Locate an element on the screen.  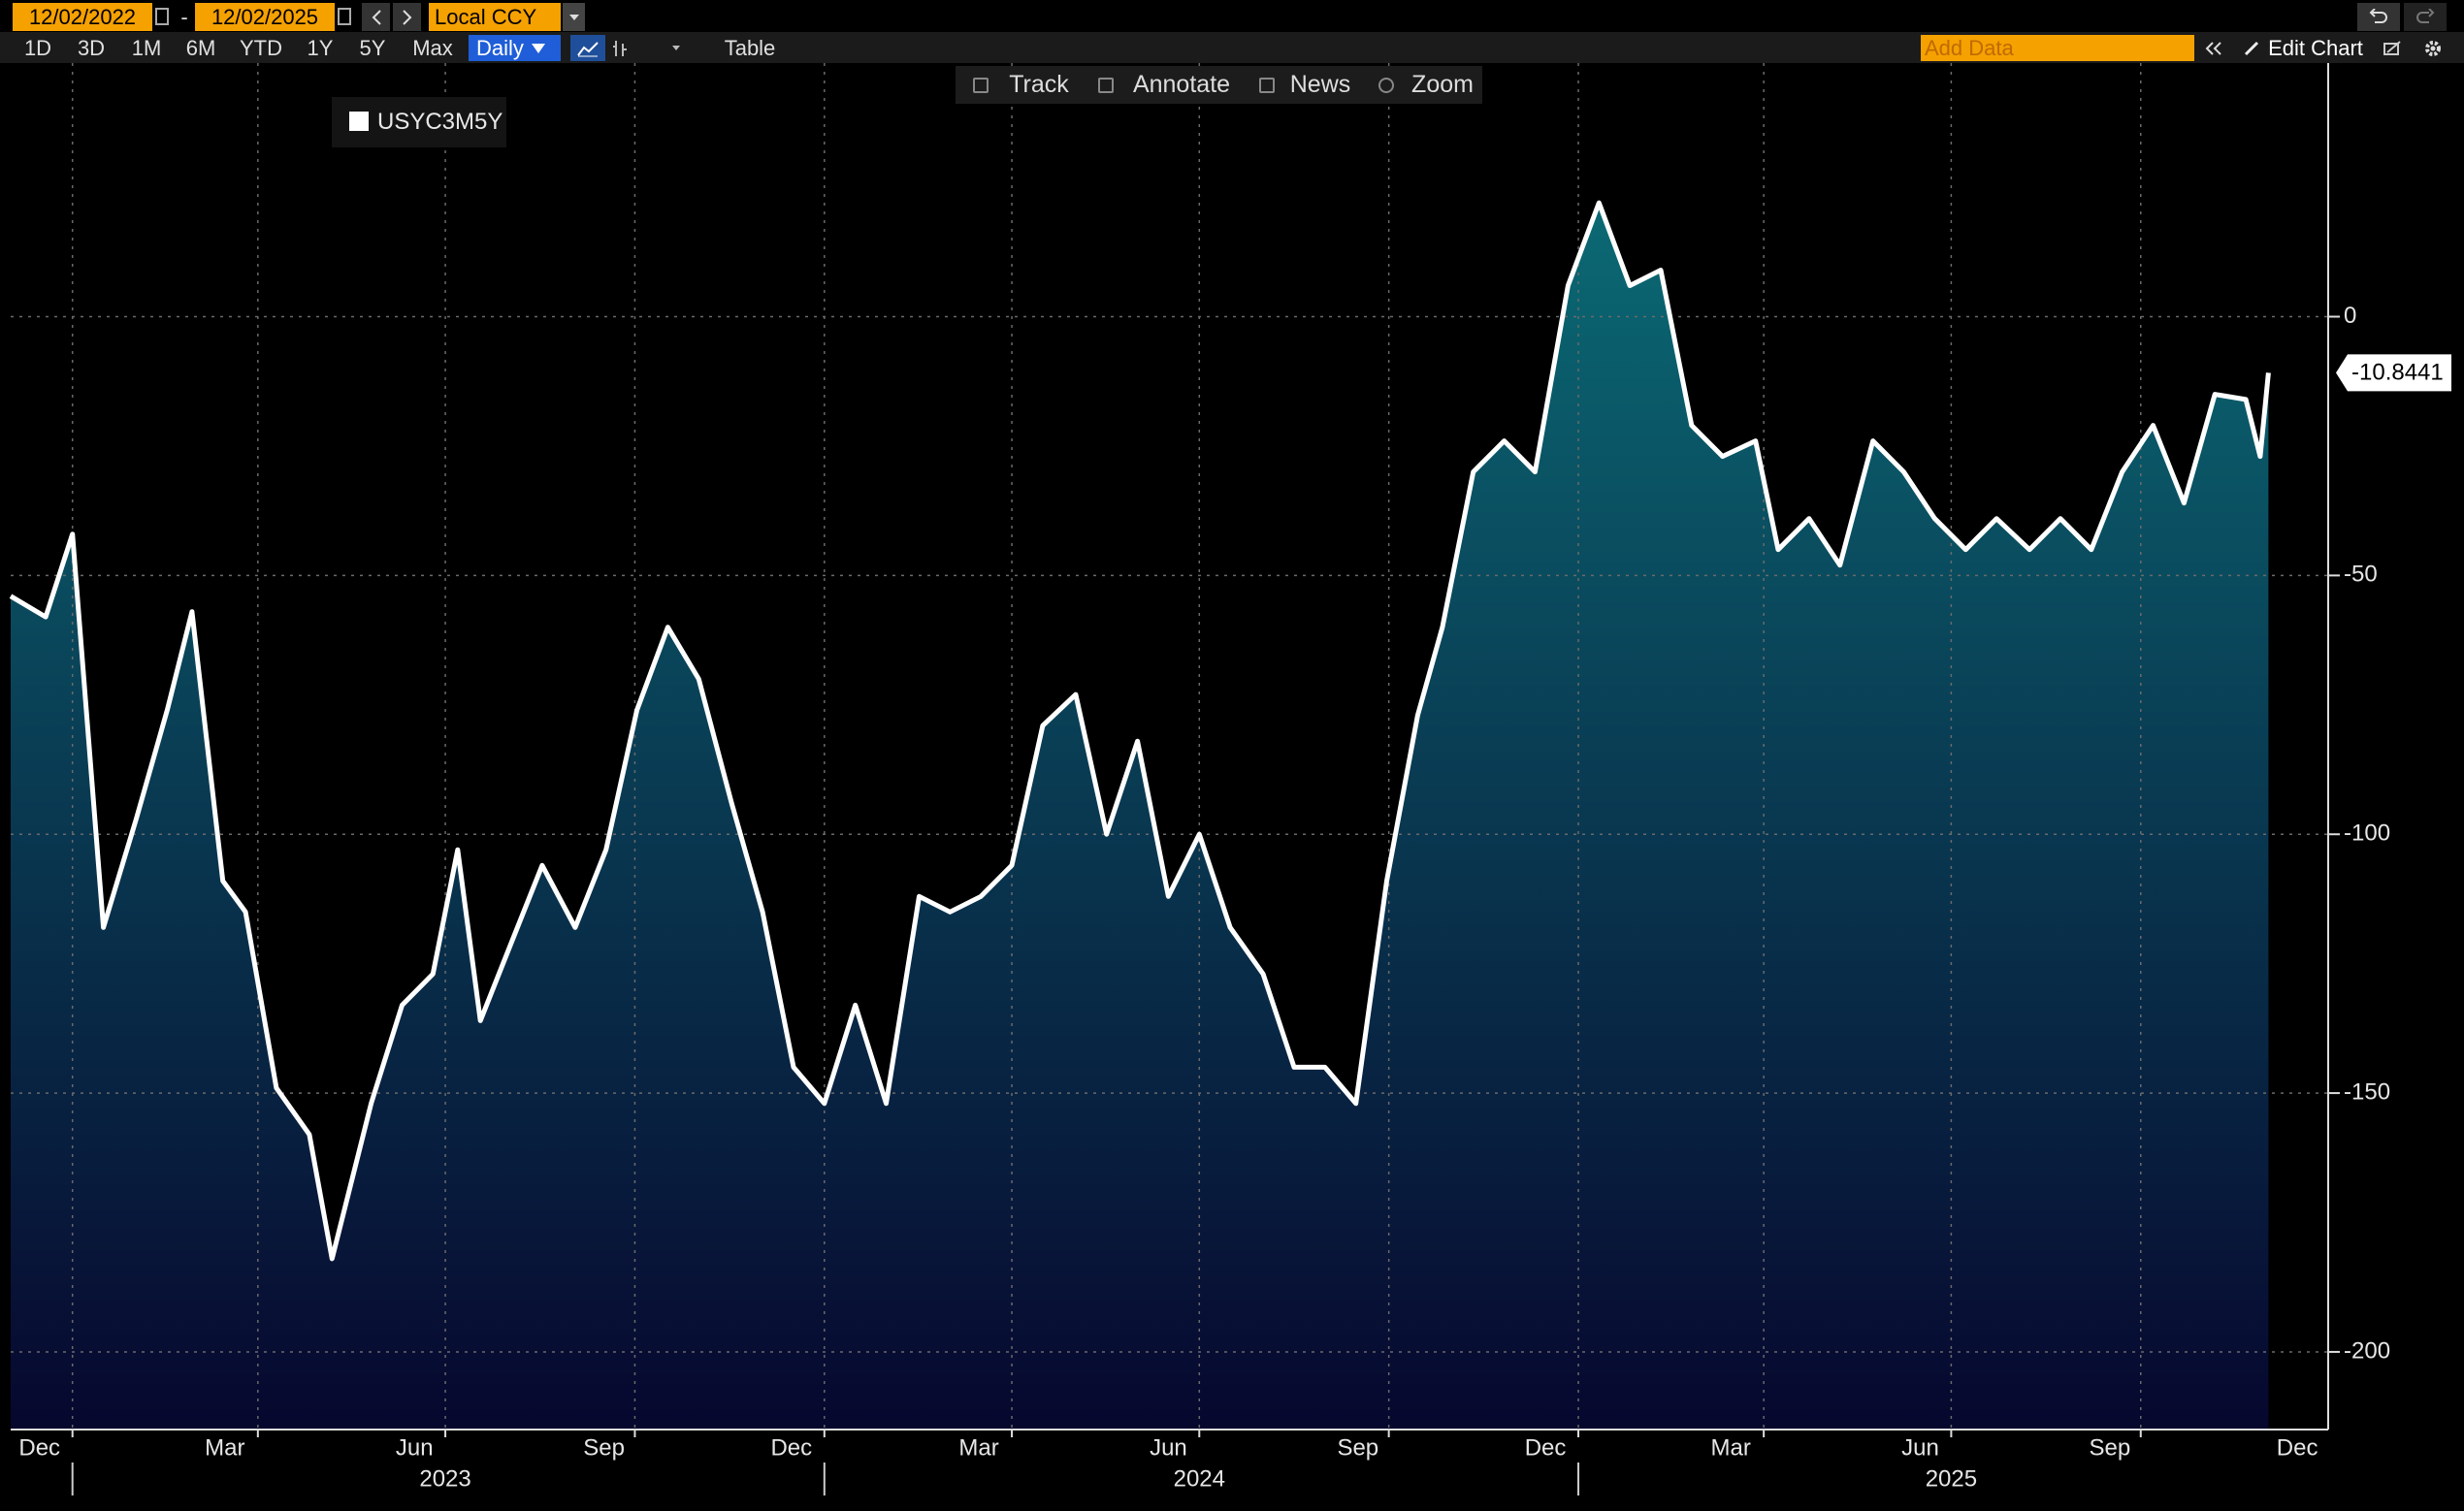
y-tick-label: -200 is located at coordinates (2367, 1350).